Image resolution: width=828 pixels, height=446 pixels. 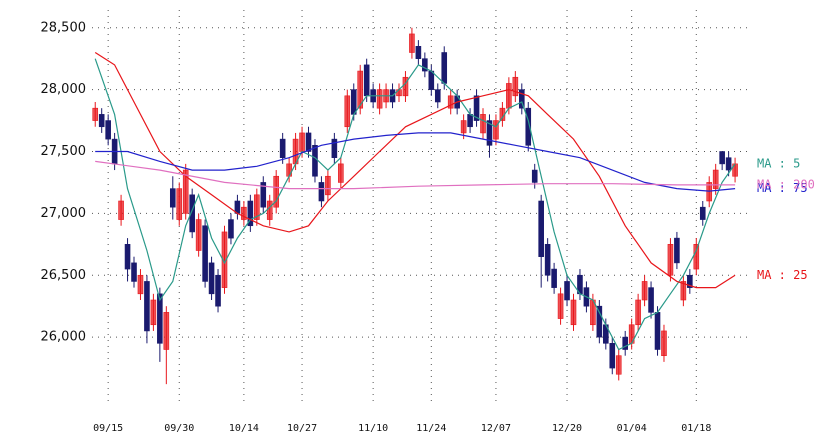 What do you see at coordinates (567, 428) in the screenshot?
I see `x-tick-label: 12/20` at bounding box center [567, 428].